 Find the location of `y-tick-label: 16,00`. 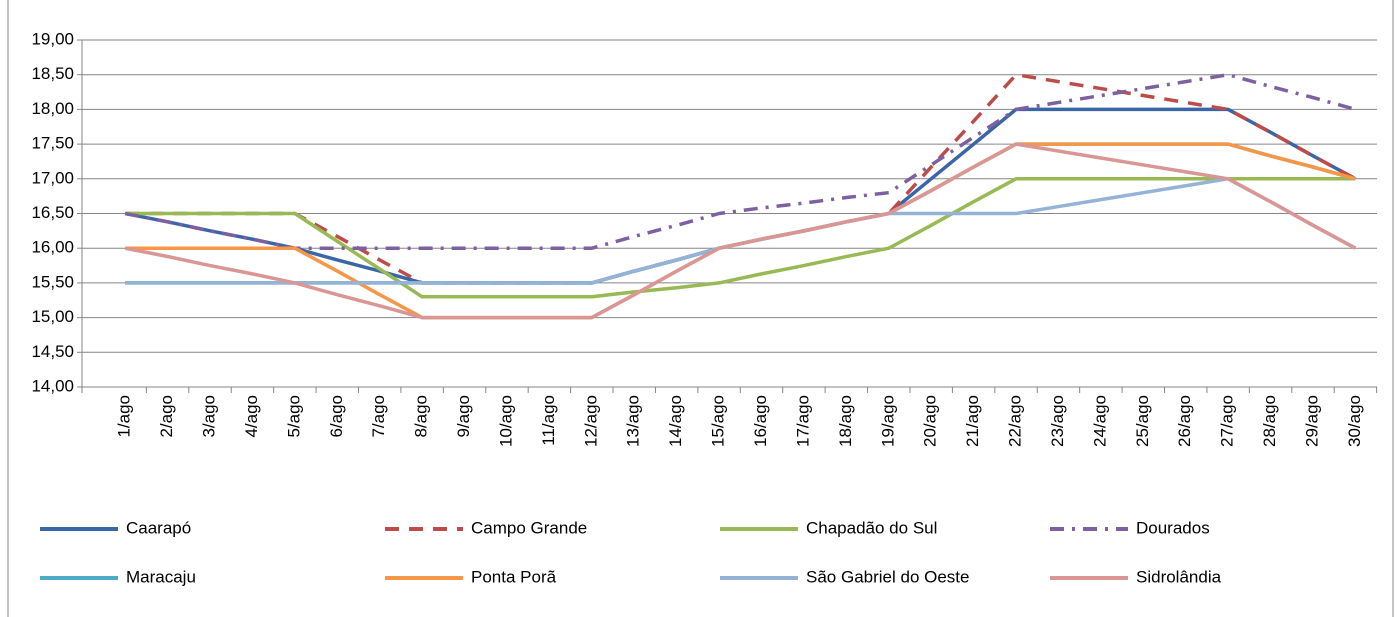

y-tick-label: 16,00 is located at coordinates (52, 247).